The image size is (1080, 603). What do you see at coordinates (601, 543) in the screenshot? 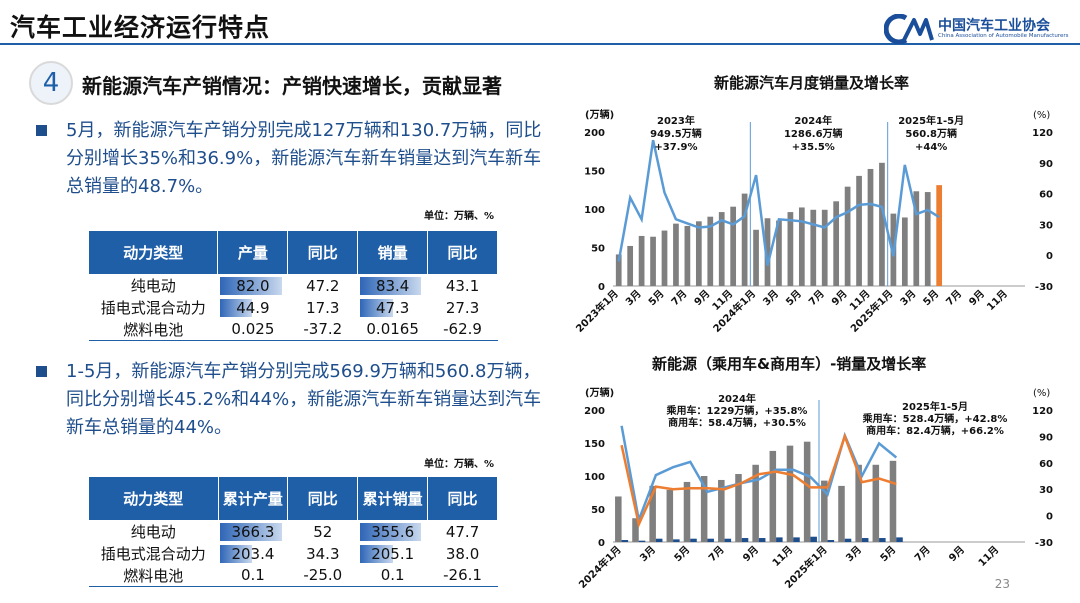
I see `y-tick-label: 0` at bounding box center [601, 543].